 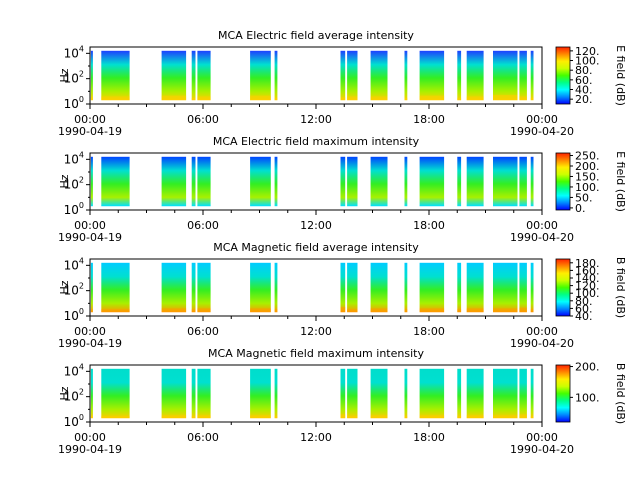 I want to click on colorbar-tick-label: 140., so click(x=587, y=278).